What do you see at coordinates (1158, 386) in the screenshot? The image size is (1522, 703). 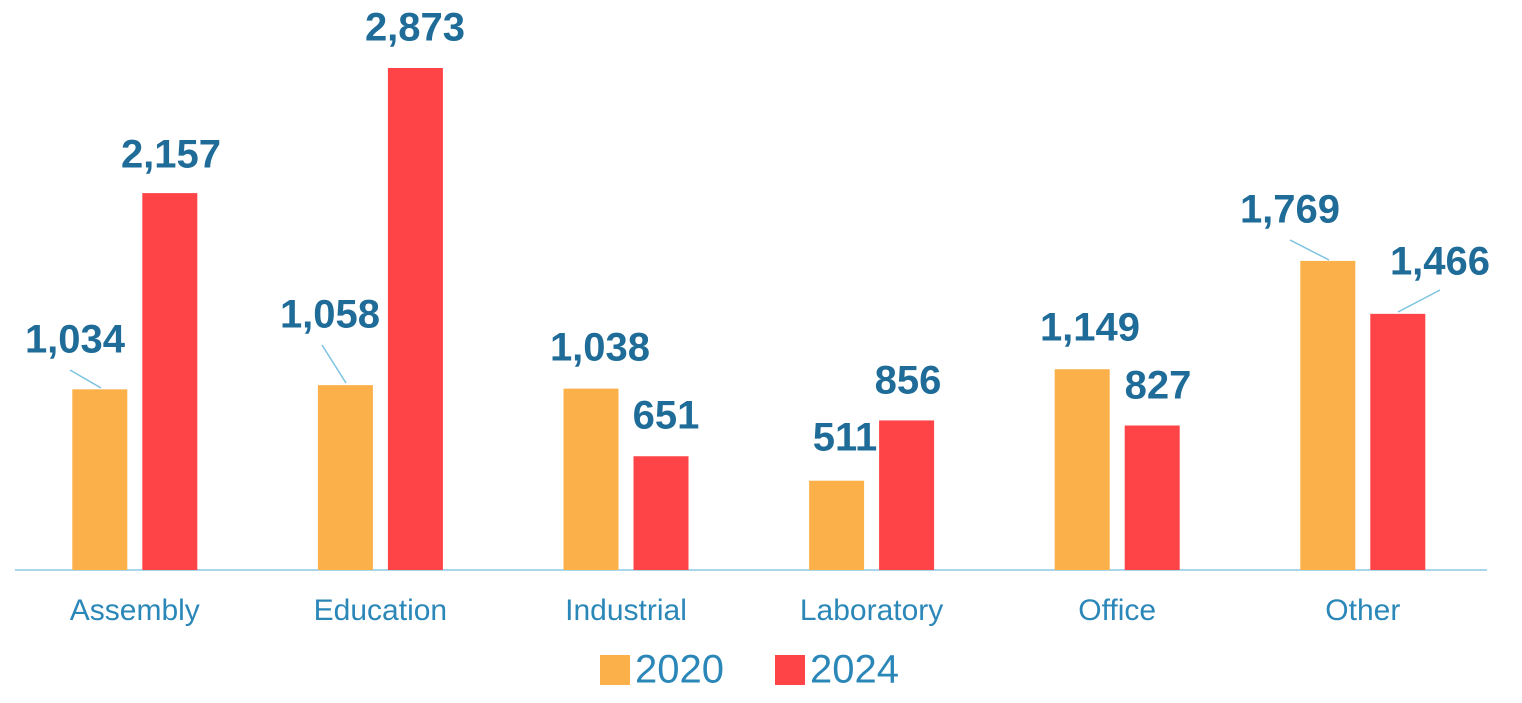 I see `data-label: 827` at bounding box center [1158, 386].